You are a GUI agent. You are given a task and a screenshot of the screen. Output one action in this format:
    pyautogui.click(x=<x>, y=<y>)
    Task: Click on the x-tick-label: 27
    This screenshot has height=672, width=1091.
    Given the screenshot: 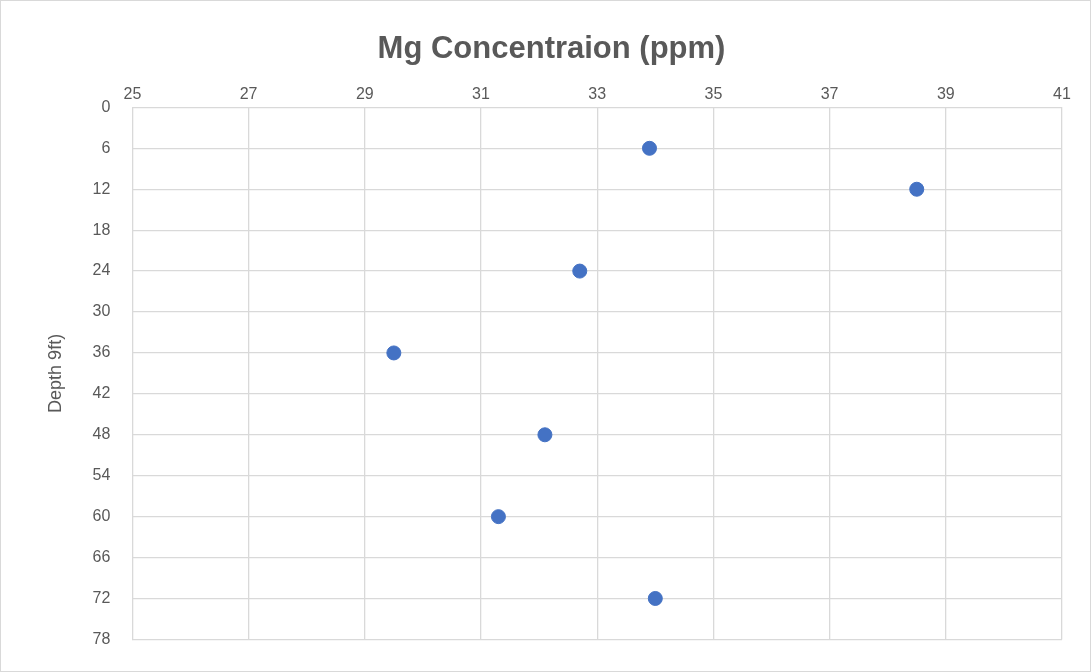 What is the action you would take?
    pyautogui.click(x=248, y=94)
    